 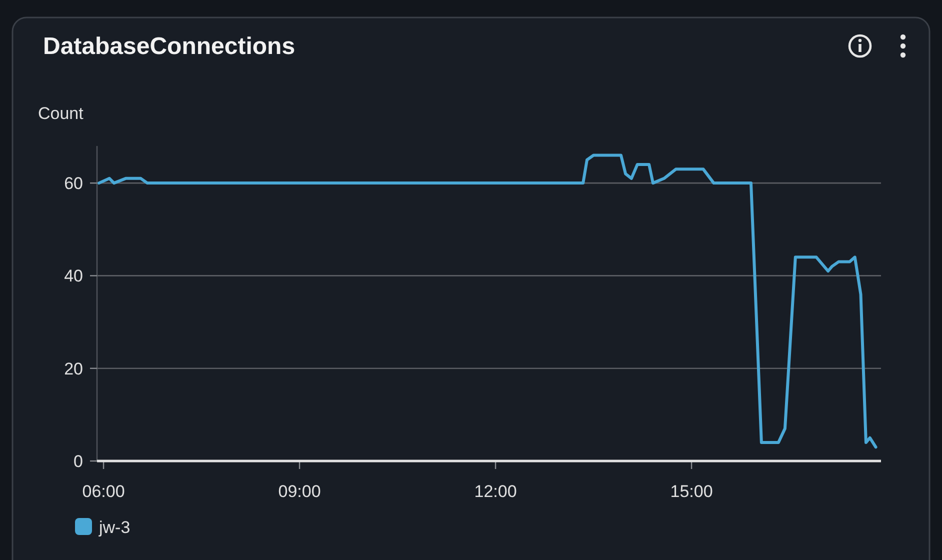 What do you see at coordinates (299, 491) in the screenshot?
I see `x-tick-label: 09:00` at bounding box center [299, 491].